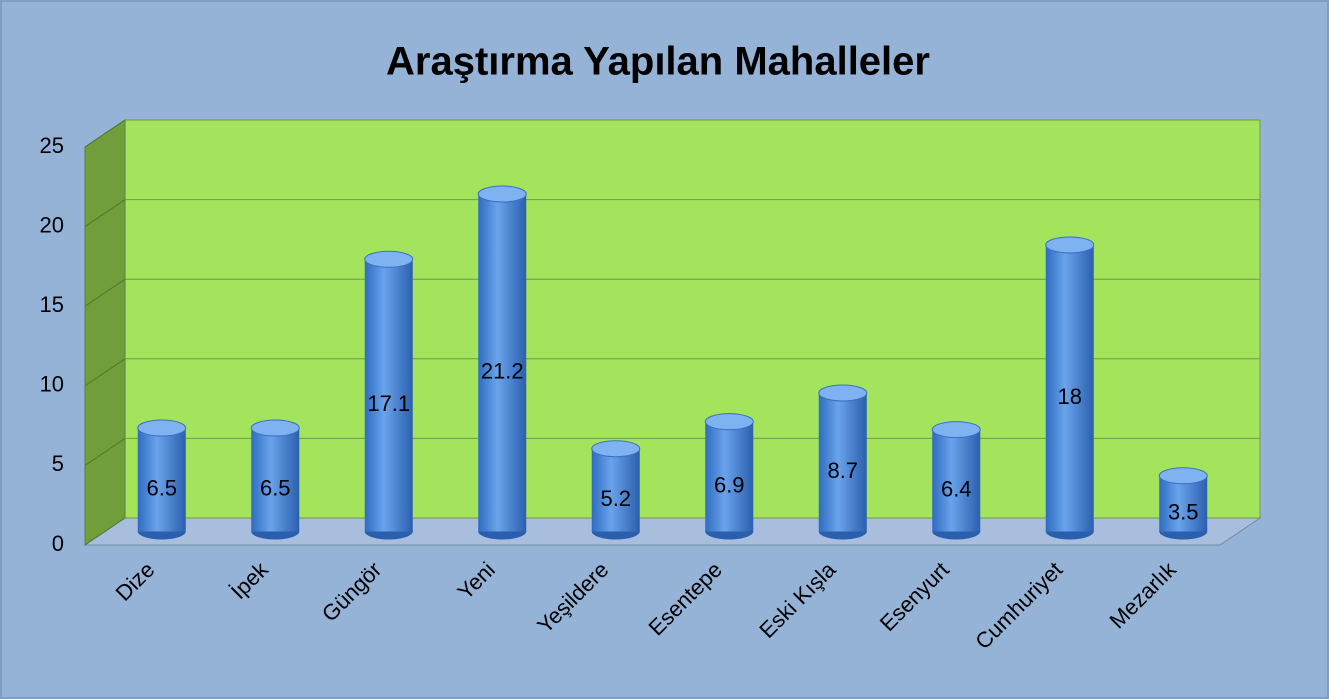 The height and width of the screenshot is (699, 1329). Describe the element at coordinates (1070, 396) in the screenshot. I see `data-label: 18` at that location.